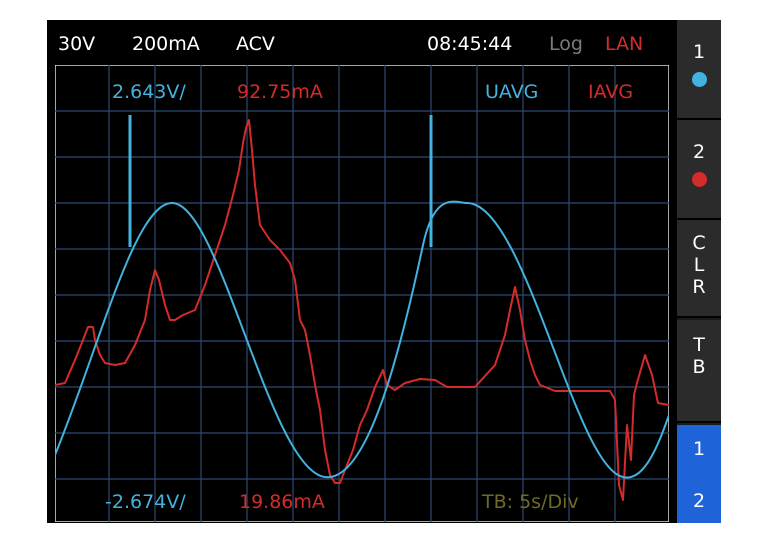  I want to click on channel-1-label: 1, so click(699, 52).